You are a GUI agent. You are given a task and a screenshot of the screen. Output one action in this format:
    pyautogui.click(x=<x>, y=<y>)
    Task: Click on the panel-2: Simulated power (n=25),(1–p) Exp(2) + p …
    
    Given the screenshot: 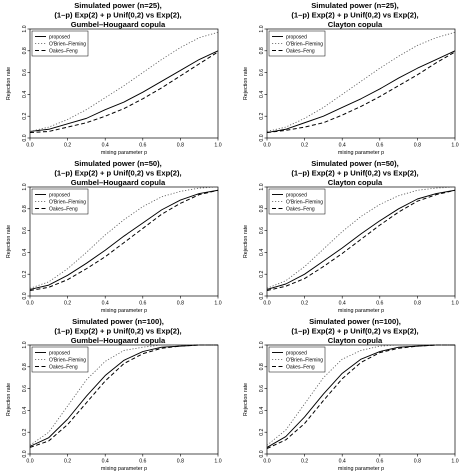 What is the action you would take?
    pyautogui.click(x=351, y=78)
    